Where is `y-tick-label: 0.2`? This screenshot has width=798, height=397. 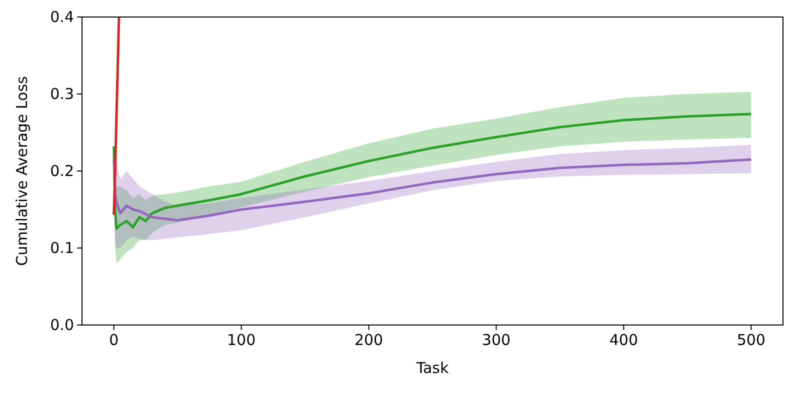
y-tick-label: 0.2 is located at coordinates (62, 171).